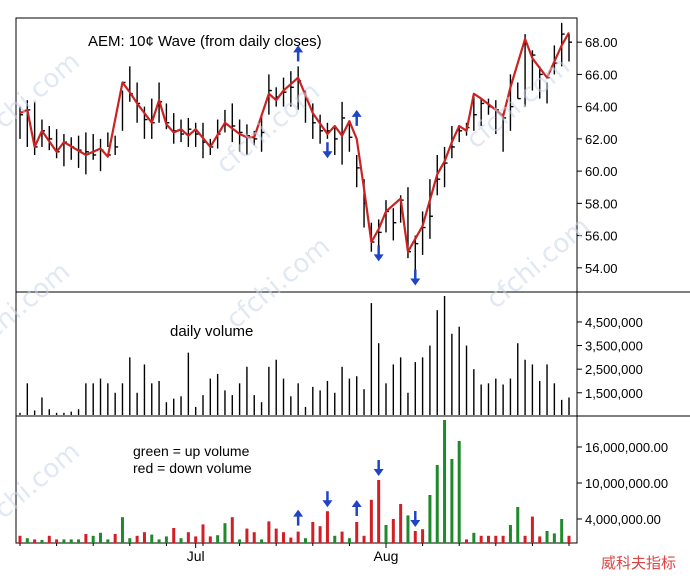 The width and height of the screenshot is (690, 581). Describe the element at coordinates (601, 107) in the screenshot. I see `price-axis-label: 64.00` at that location.